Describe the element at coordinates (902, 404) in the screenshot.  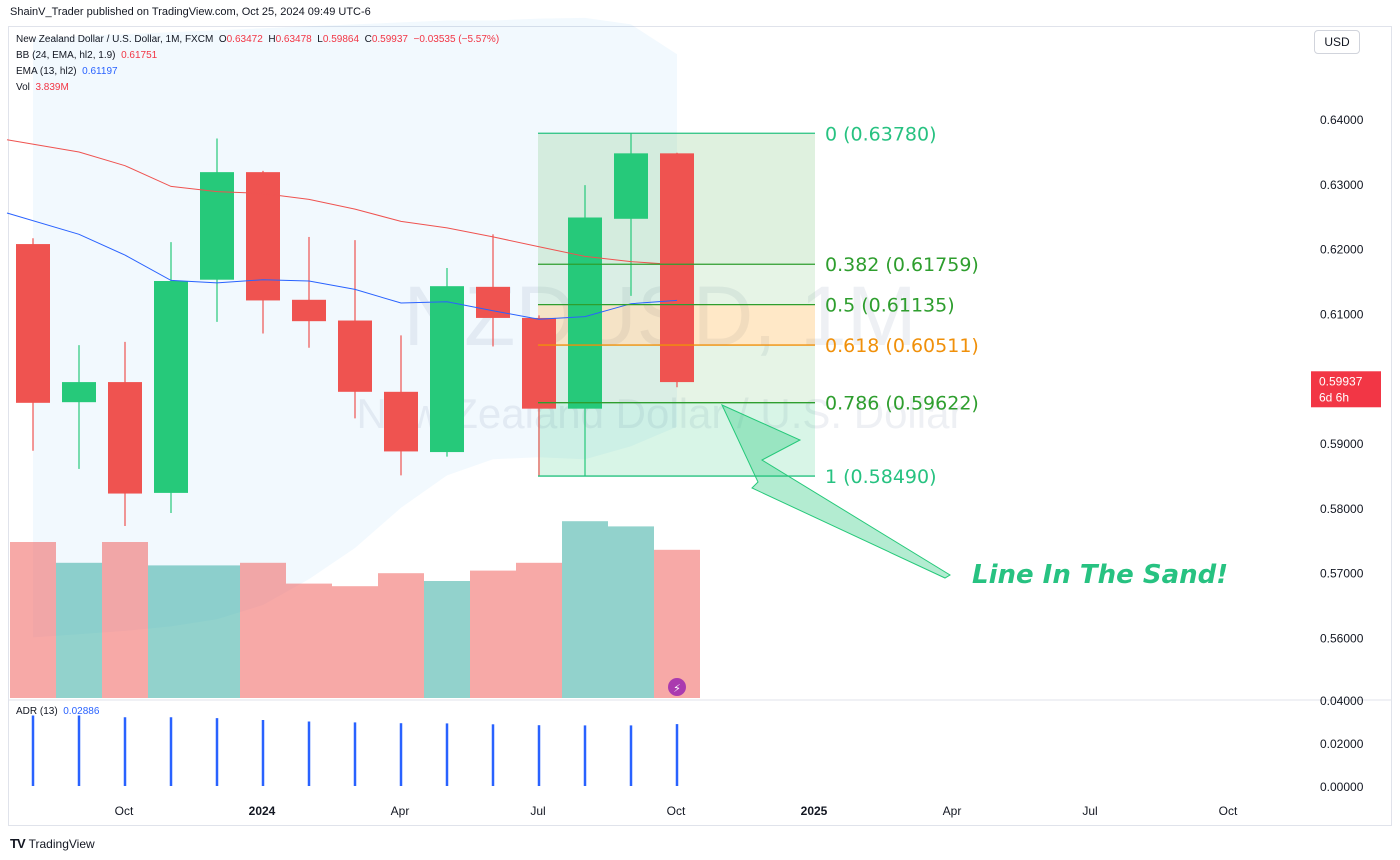
I see `fib-label: 0.786 (0.59622)` at that location.